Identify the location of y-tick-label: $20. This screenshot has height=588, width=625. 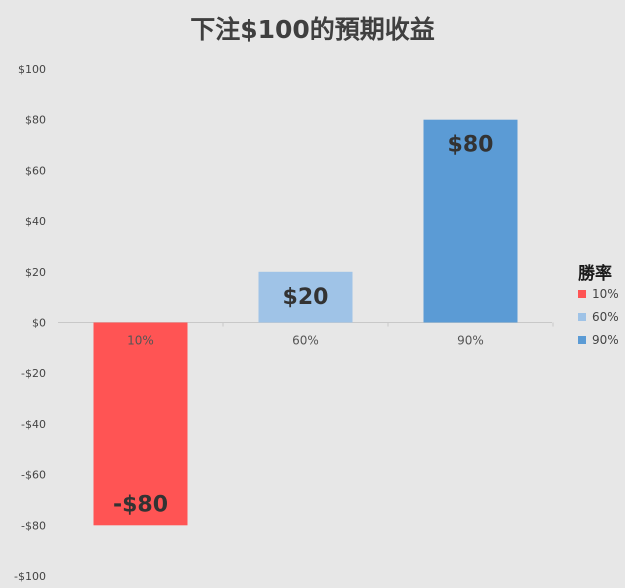
(35, 272).